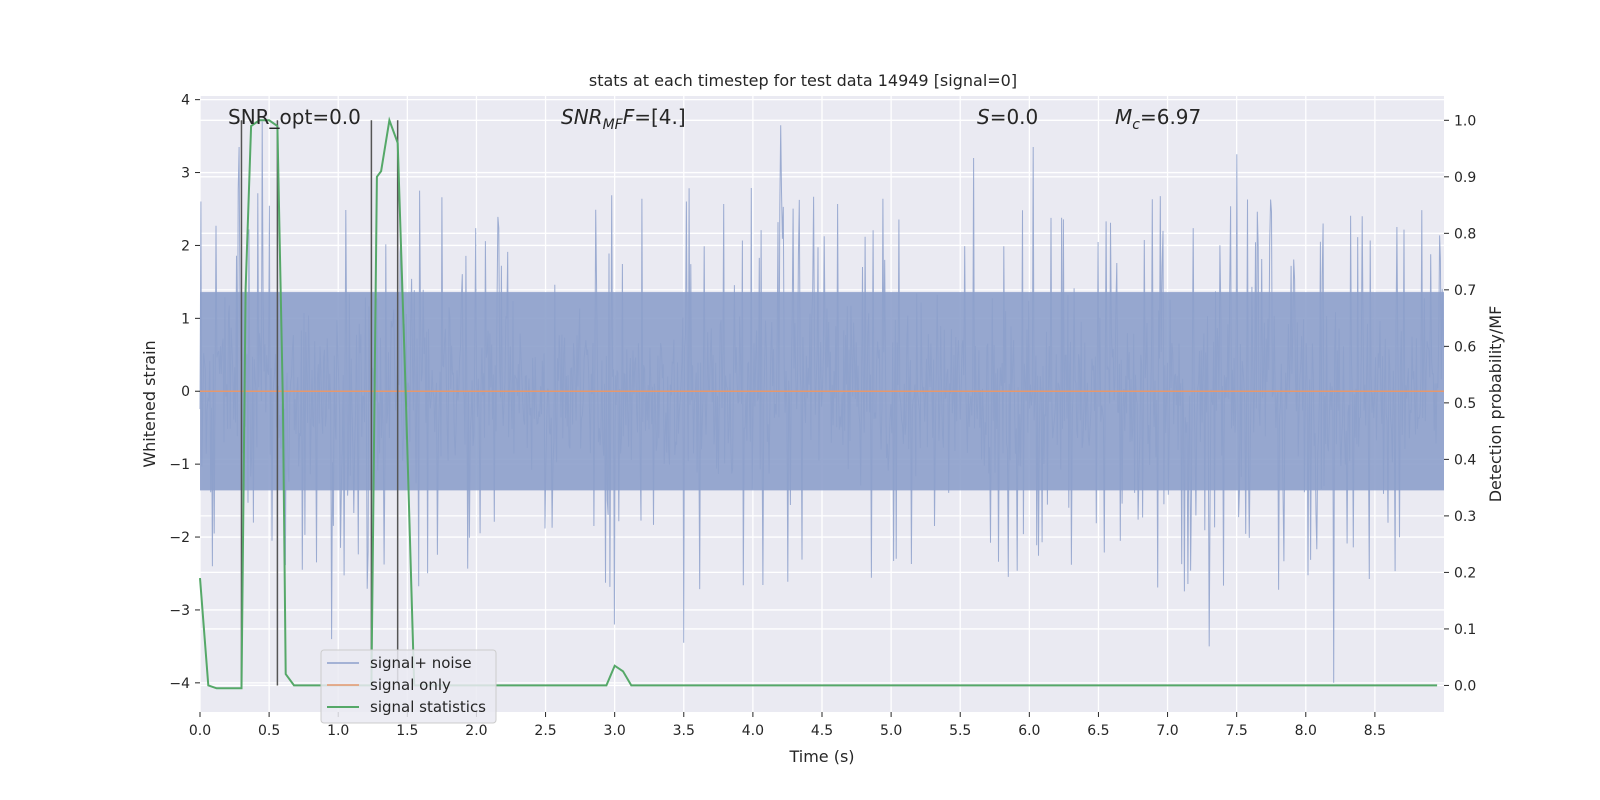  What do you see at coordinates (179, 465) in the screenshot?
I see `y-left-tick-label: −1` at bounding box center [179, 465].